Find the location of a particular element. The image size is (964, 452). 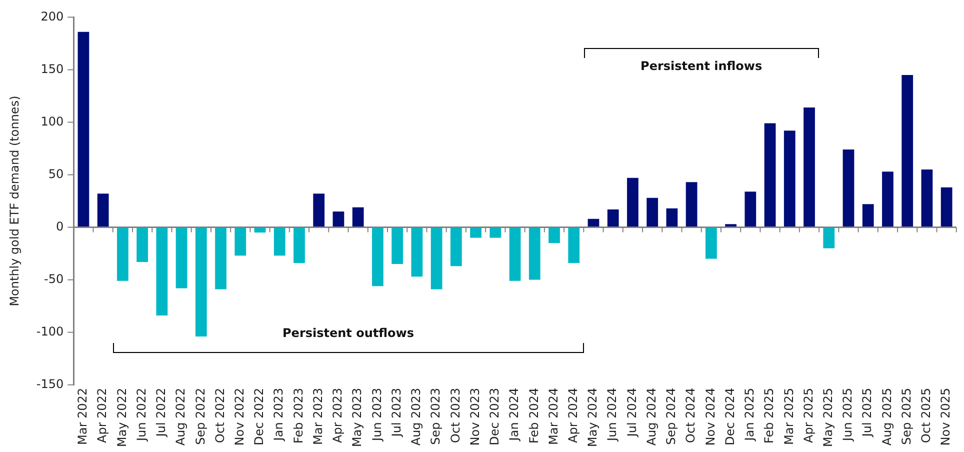

y-tick-label: 150 is located at coordinates (52, 69).